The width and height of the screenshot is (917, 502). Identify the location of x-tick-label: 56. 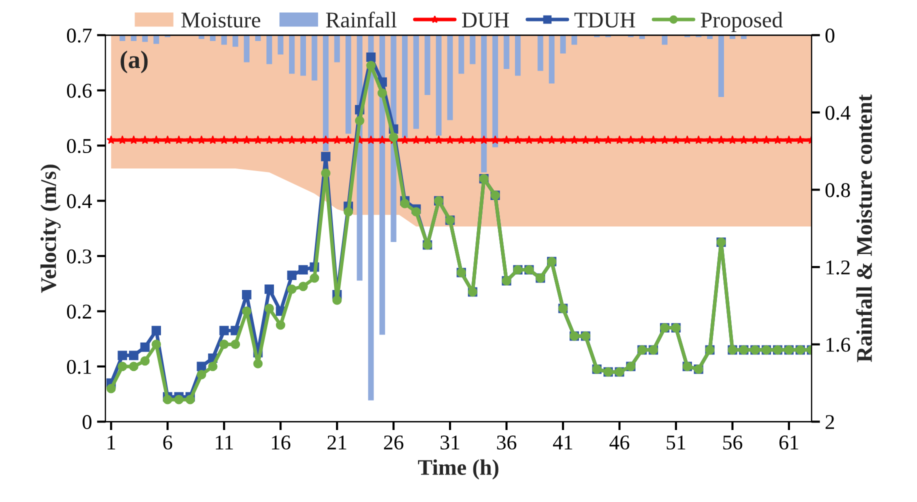
(732, 443).